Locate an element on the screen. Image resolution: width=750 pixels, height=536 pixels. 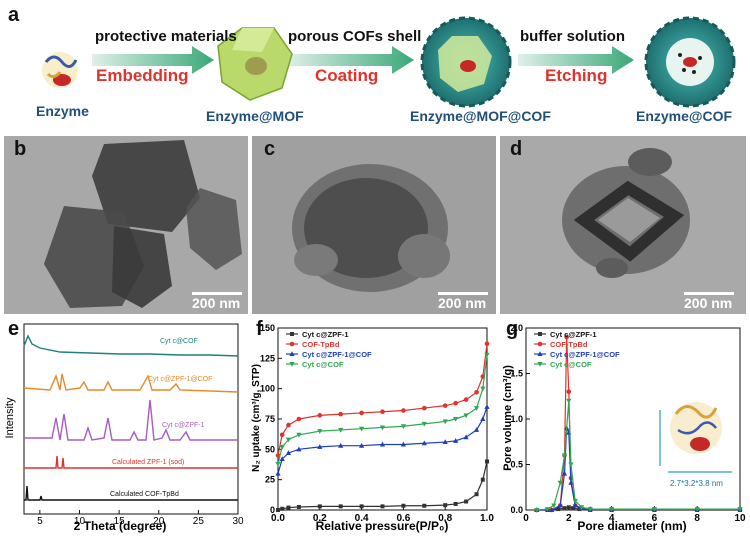
isotherm-xtick-label: 0.4 is located at coordinates (362, 518).